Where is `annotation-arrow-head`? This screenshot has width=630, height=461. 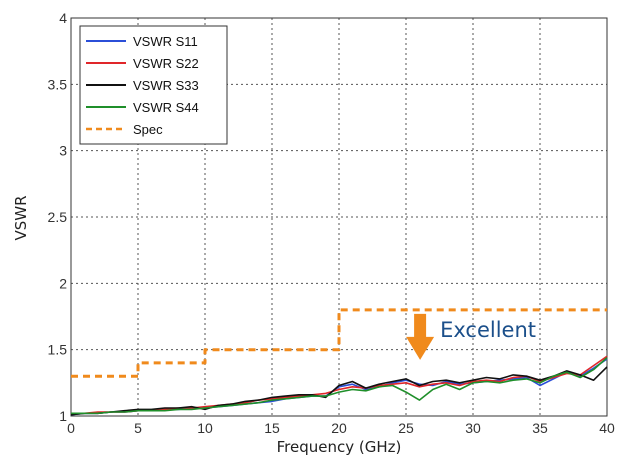 annotation-arrow-head is located at coordinates (420, 348).